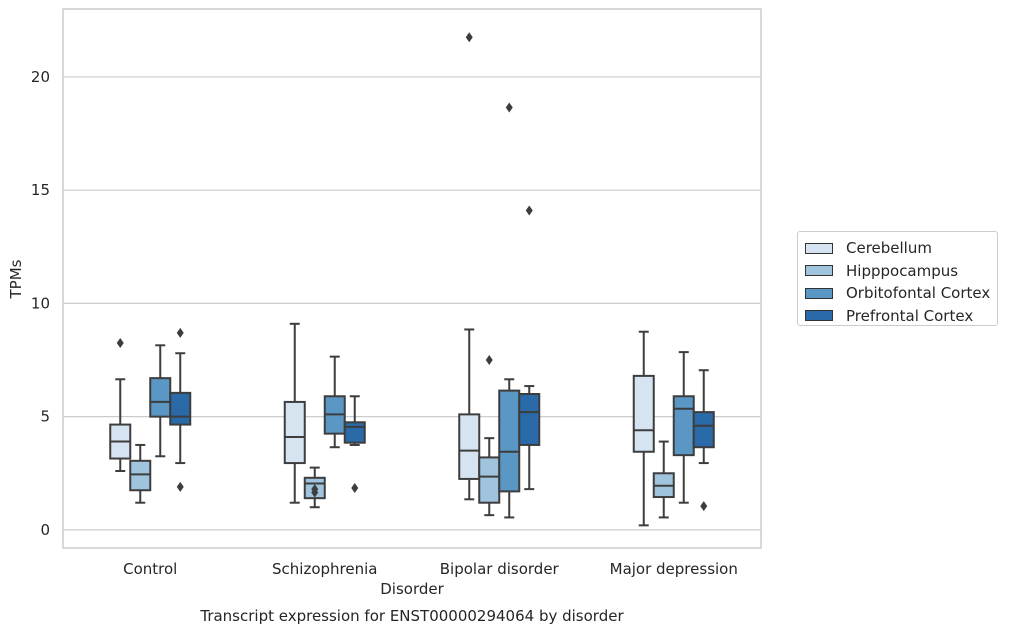 The width and height of the screenshot is (1009, 634). Describe the element at coordinates (819, 271) in the screenshot. I see `legend-swatch-hippocampus` at that location.